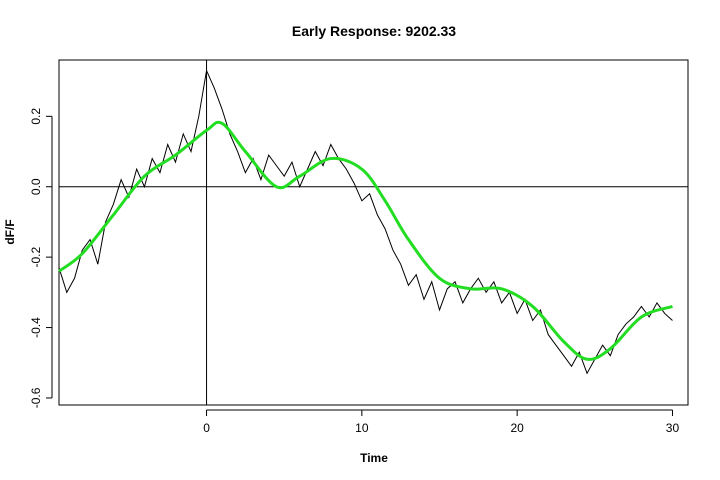 The height and width of the screenshot is (480, 720). Describe the element at coordinates (36, 256) in the screenshot. I see `y-tick-label: -0.2` at that location.